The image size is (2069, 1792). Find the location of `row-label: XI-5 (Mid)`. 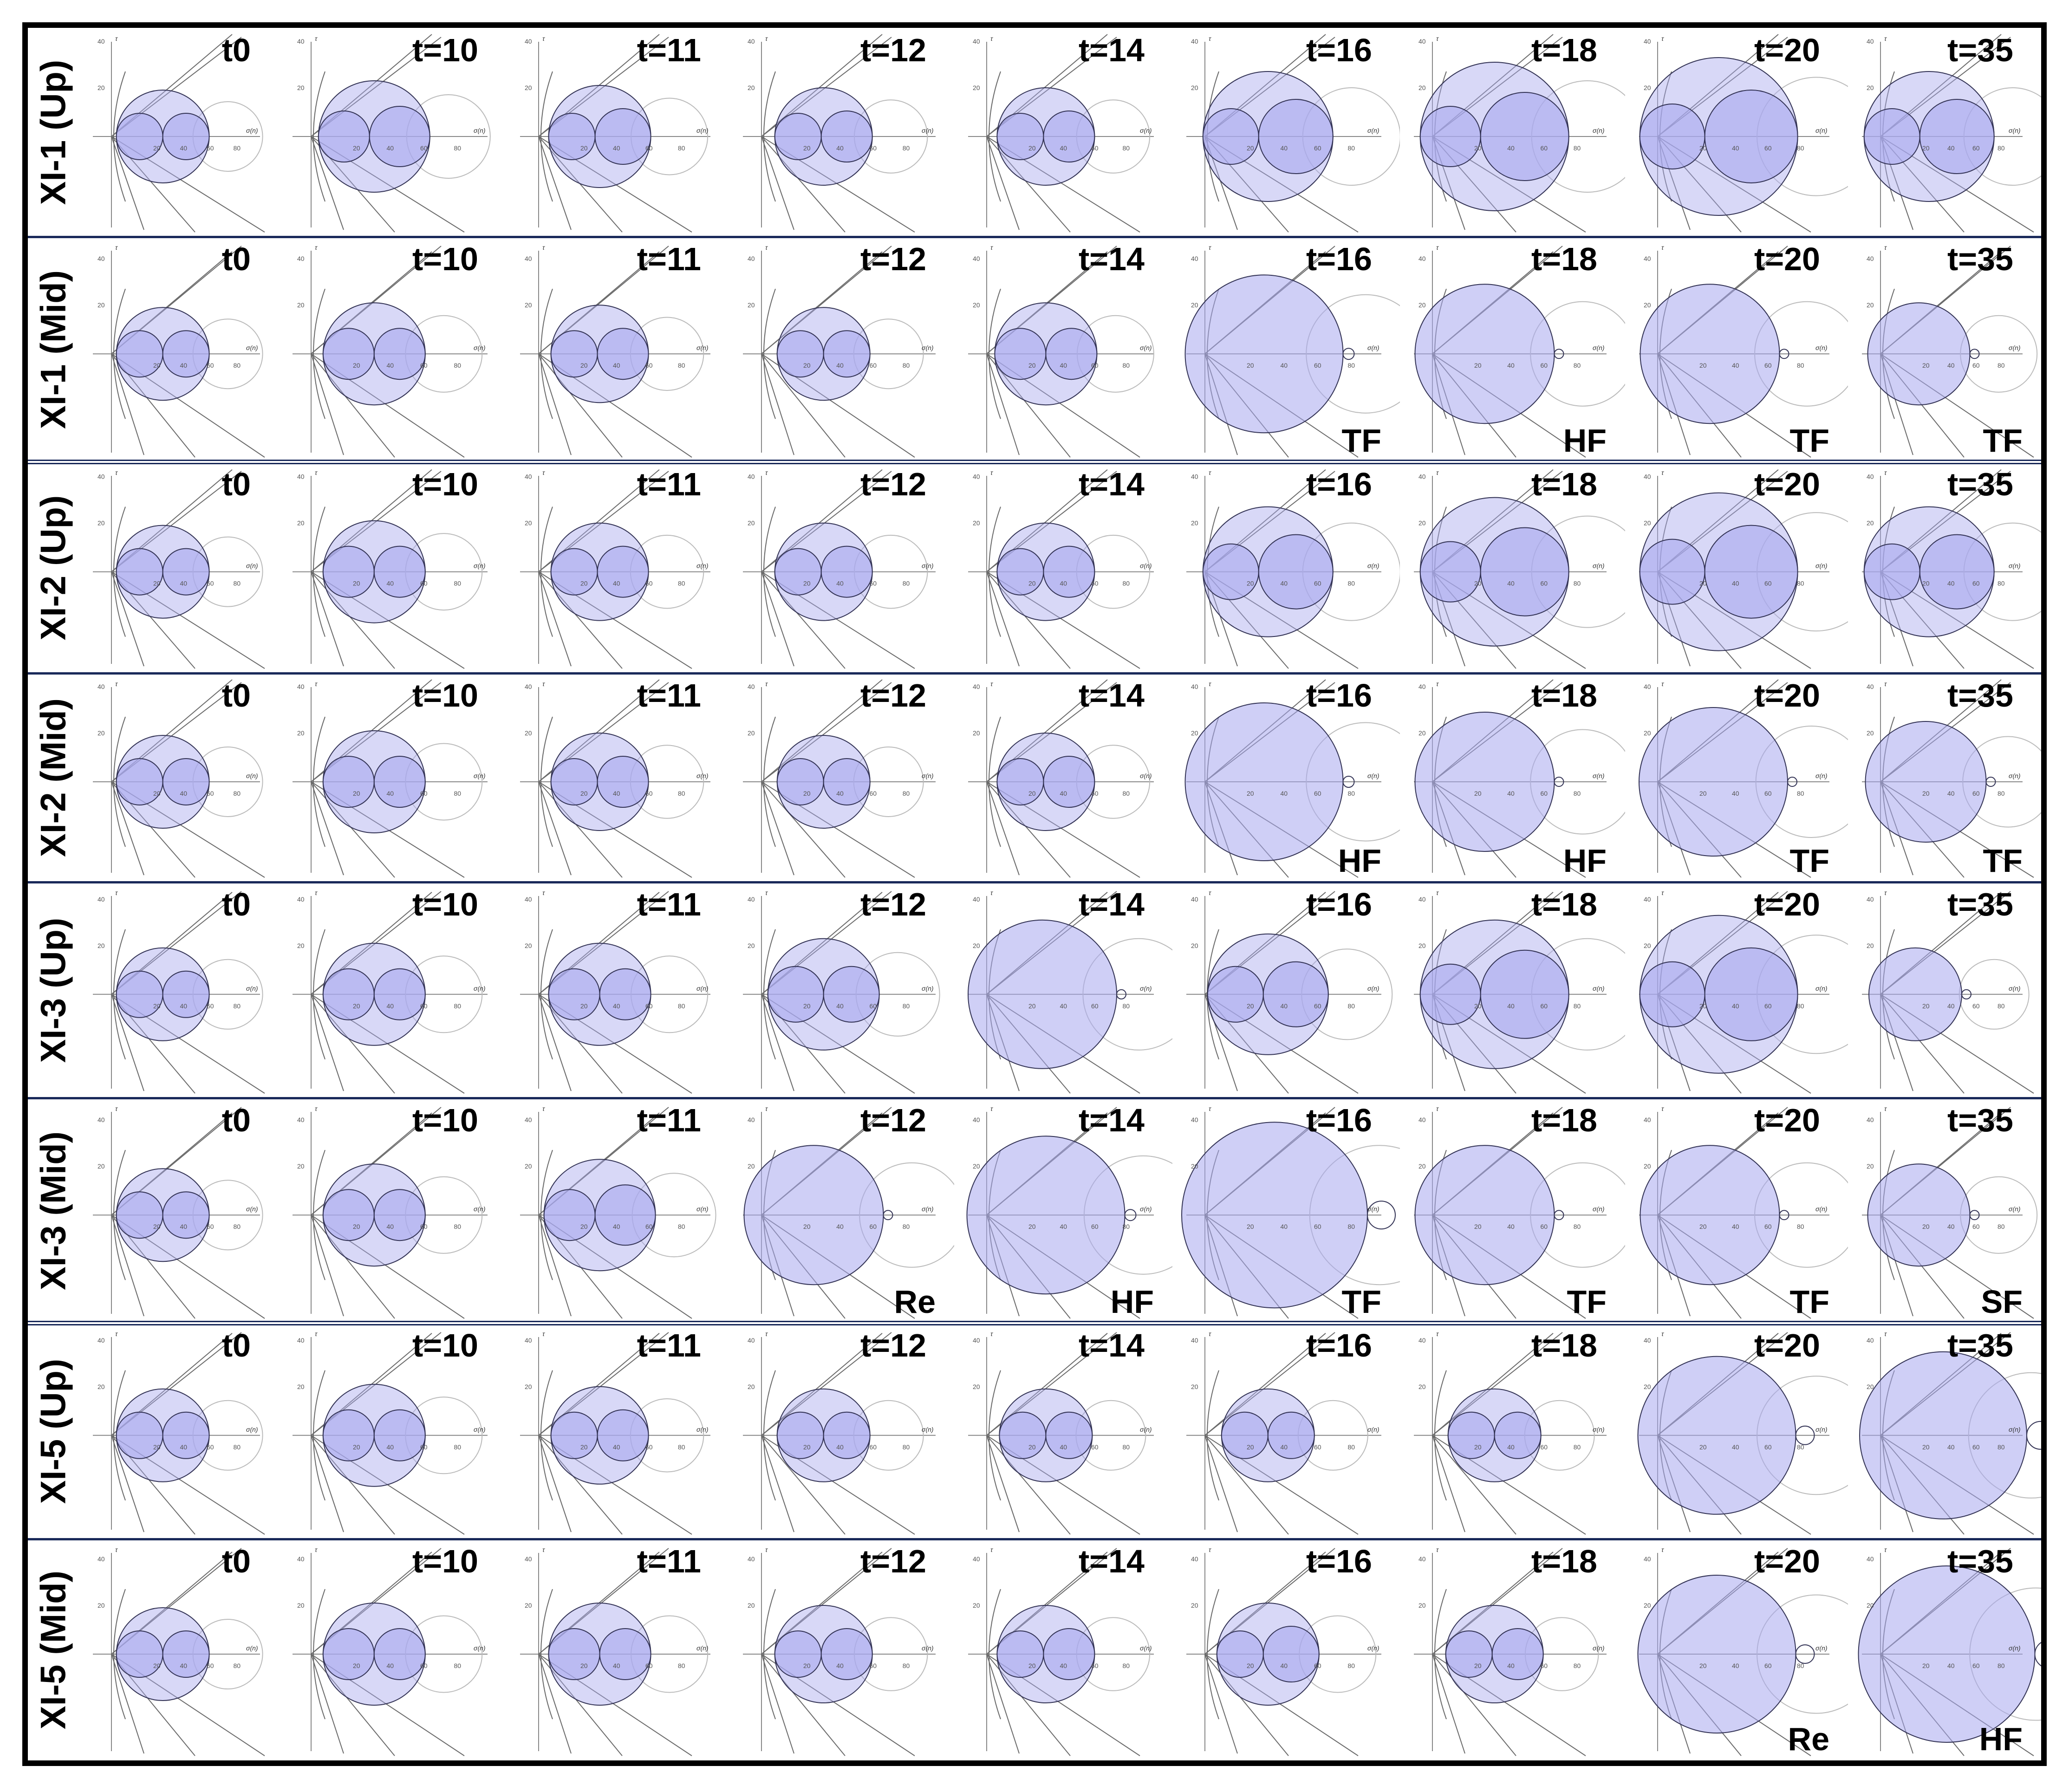

row-label: XI-5 (Mid) is located at coordinates (53, 1650).